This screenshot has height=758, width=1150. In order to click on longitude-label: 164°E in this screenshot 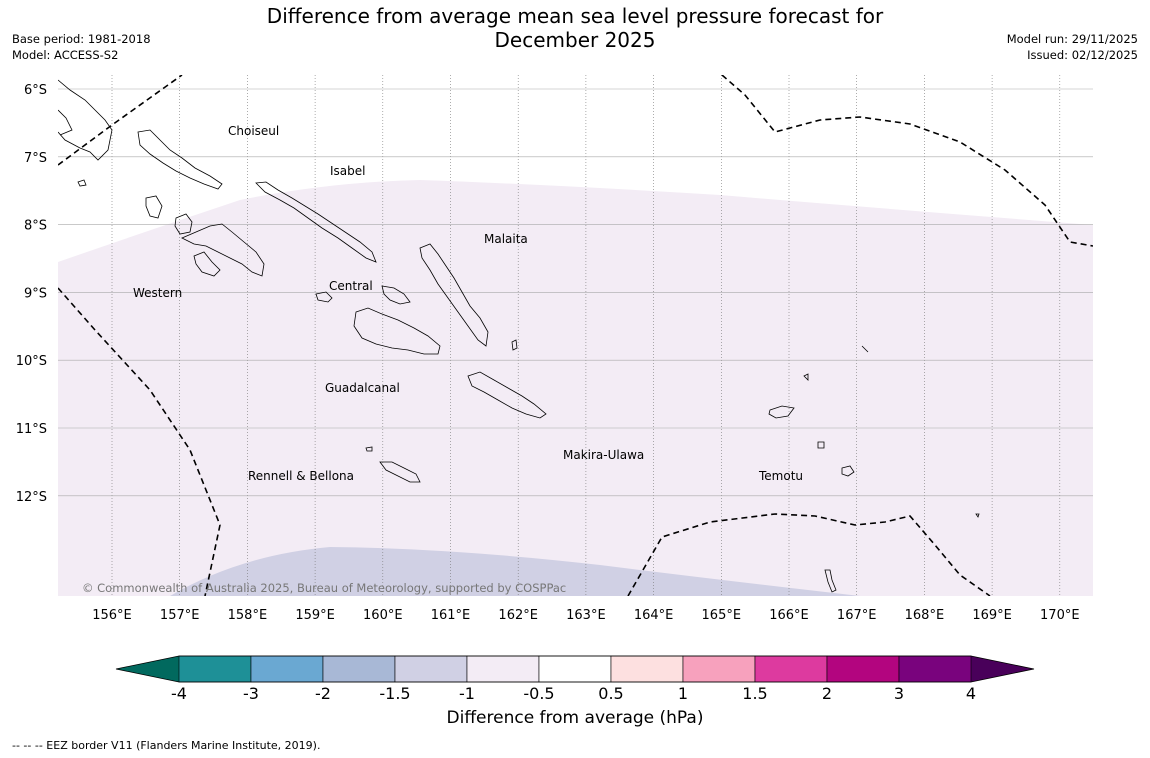, I will do `click(654, 615)`.